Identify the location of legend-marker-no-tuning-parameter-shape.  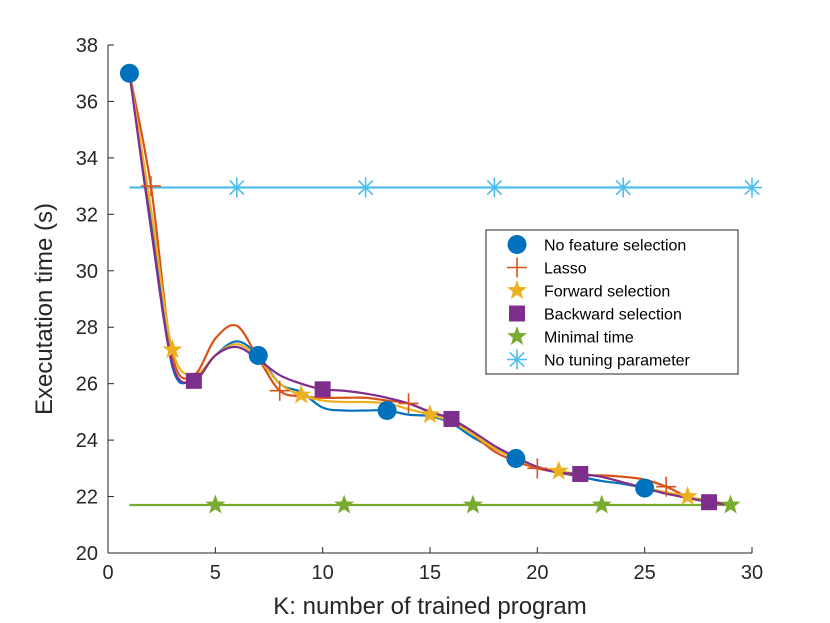
(517, 359).